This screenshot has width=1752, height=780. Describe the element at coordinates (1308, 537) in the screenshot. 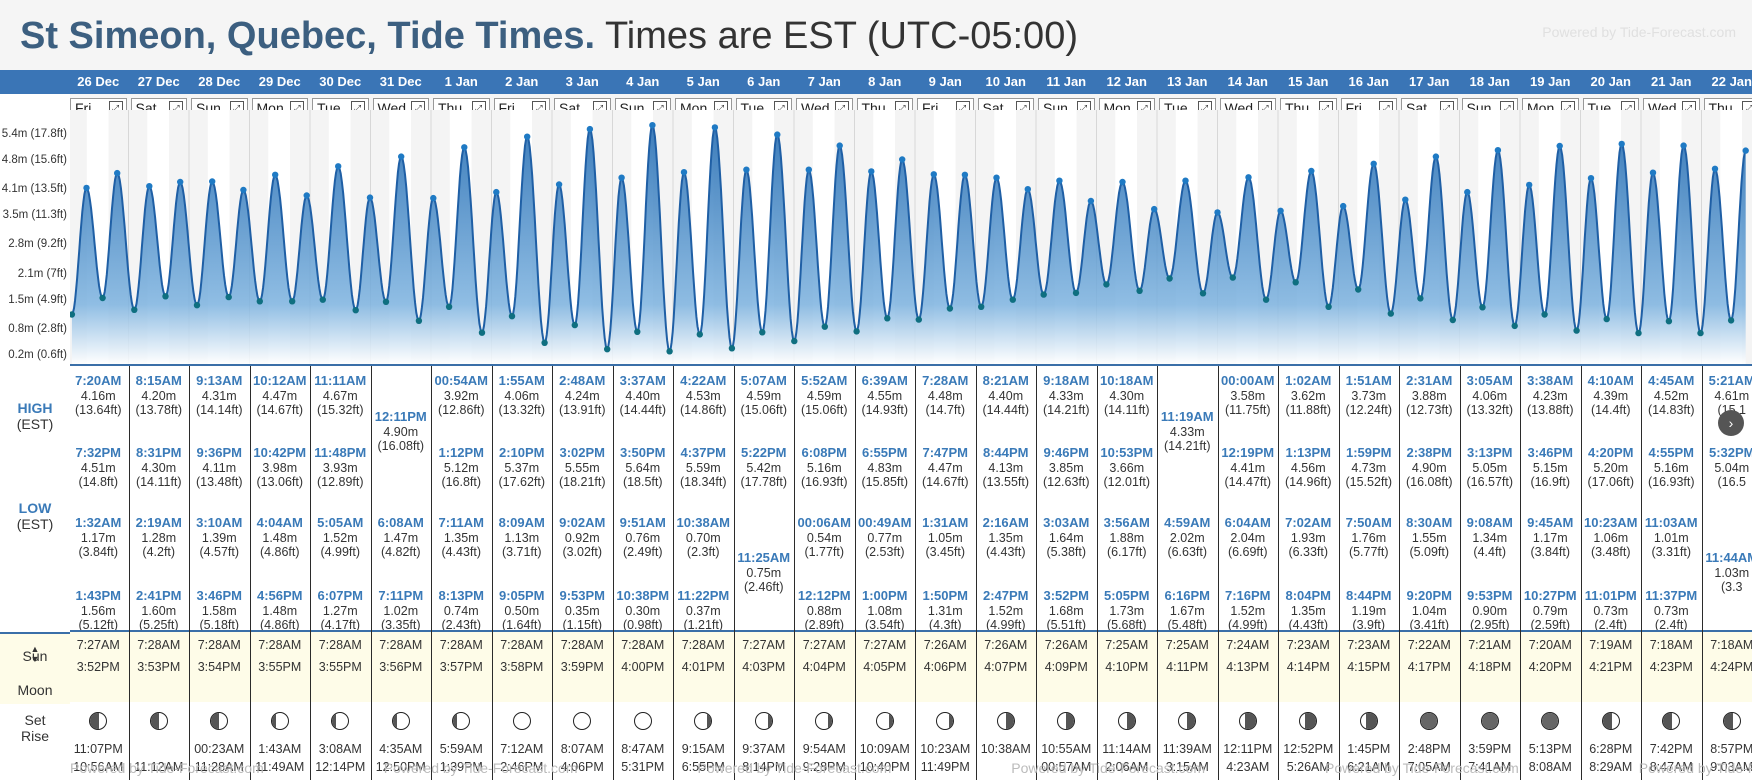

I see `low-tide-1: 7:02AM 1.93m (6.33ft)` at that location.